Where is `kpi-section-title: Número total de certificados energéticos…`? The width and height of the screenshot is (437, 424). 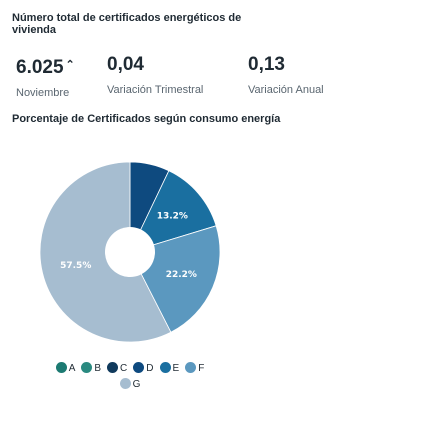 kpi-section-title: Número total de certificados energéticos… is located at coordinates (127, 24).